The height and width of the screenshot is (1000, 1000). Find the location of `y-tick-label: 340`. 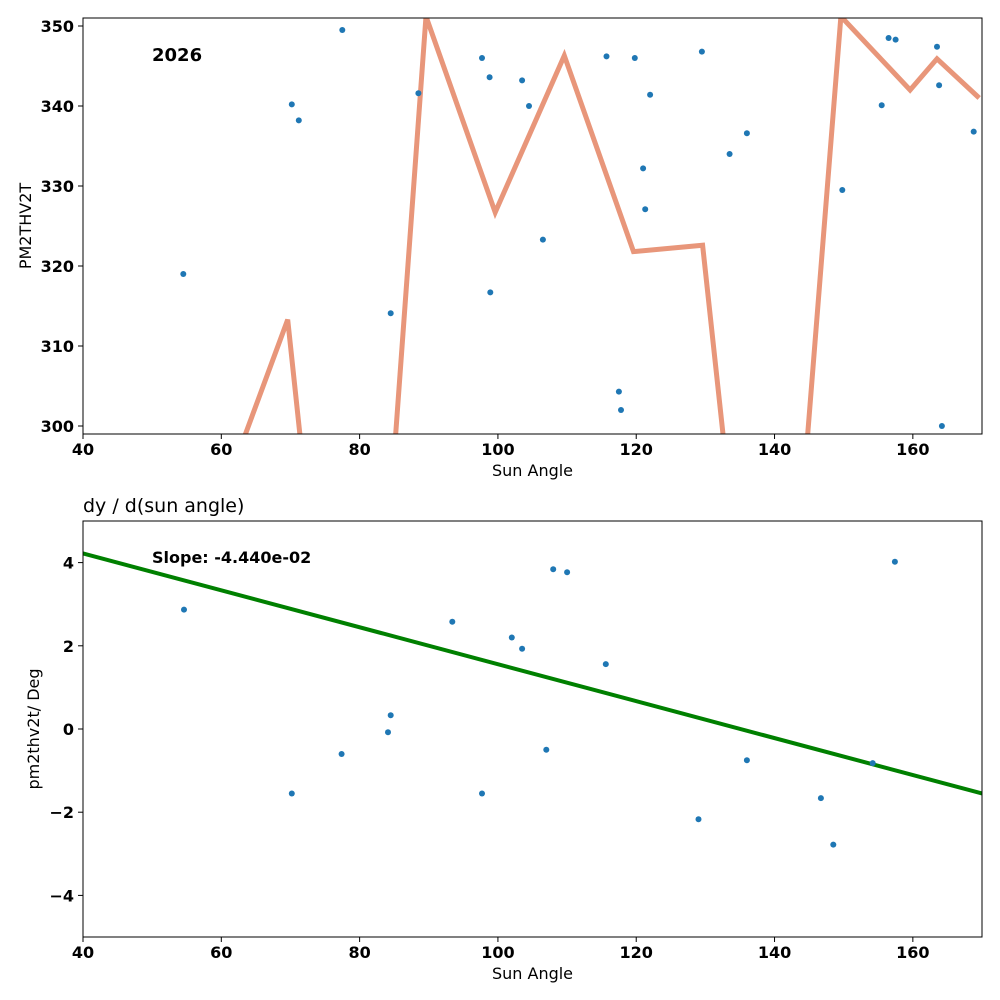

y-tick-label: 340 is located at coordinates (57, 106).